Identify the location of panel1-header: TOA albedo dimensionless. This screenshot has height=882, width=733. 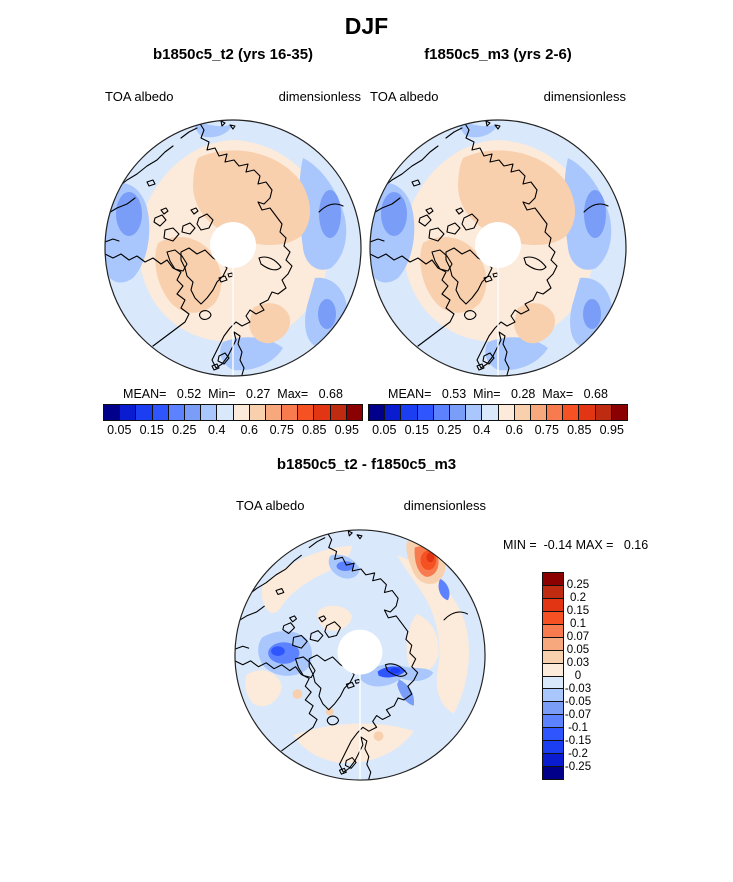
(233, 96).